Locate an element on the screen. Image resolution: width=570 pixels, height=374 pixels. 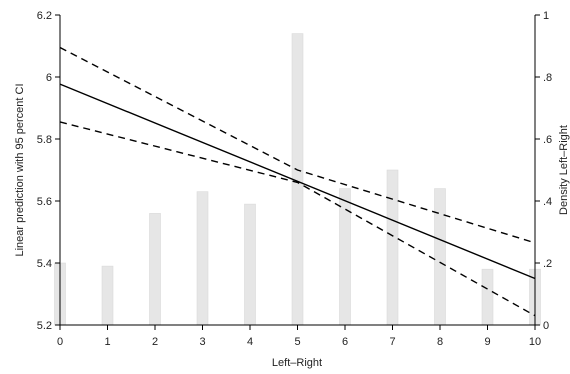
y-tick-label: 5.6 is located at coordinates (44, 202).